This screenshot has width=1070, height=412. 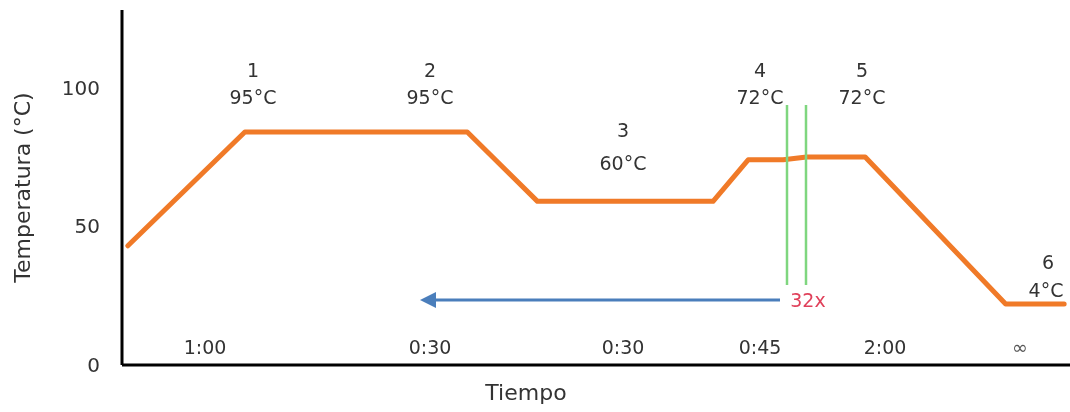 I want to click on annotation: 32x, so click(x=808, y=299).